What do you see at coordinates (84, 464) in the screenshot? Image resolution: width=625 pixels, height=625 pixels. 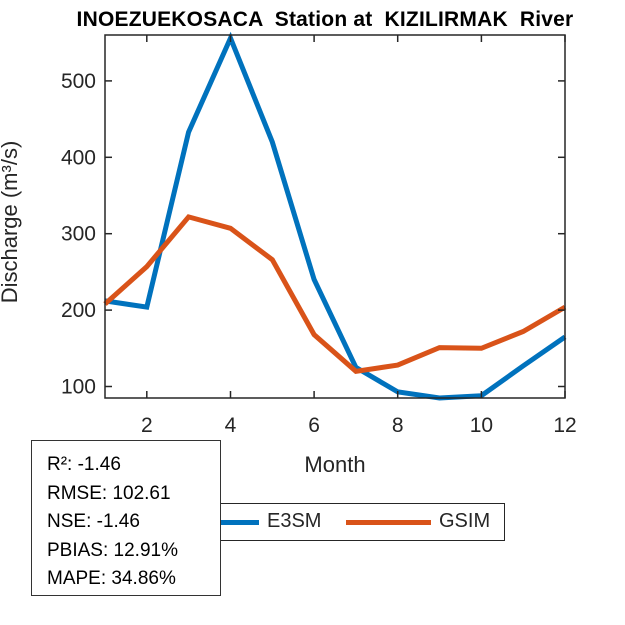 I see `stat-r2: R²: -1.46` at bounding box center [84, 464].